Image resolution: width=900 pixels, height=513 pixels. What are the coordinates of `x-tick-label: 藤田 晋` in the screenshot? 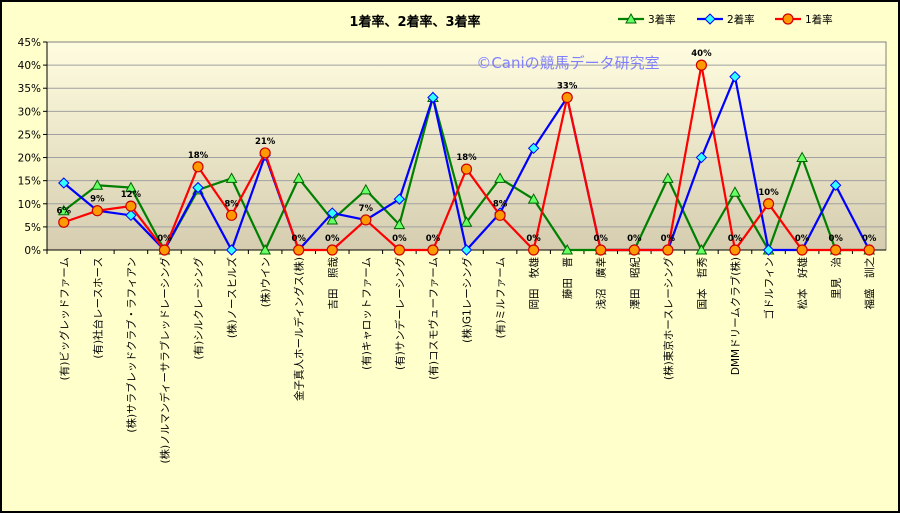 It's located at (568, 278).